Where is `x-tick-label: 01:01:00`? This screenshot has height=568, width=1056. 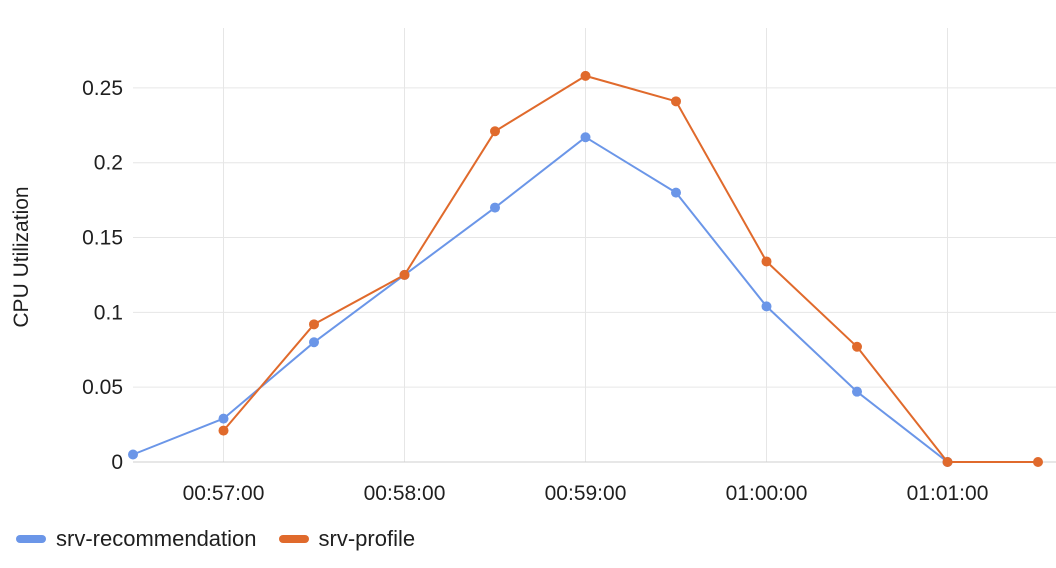
x-tick-label: 01:01:00 is located at coordinates (948, 493).